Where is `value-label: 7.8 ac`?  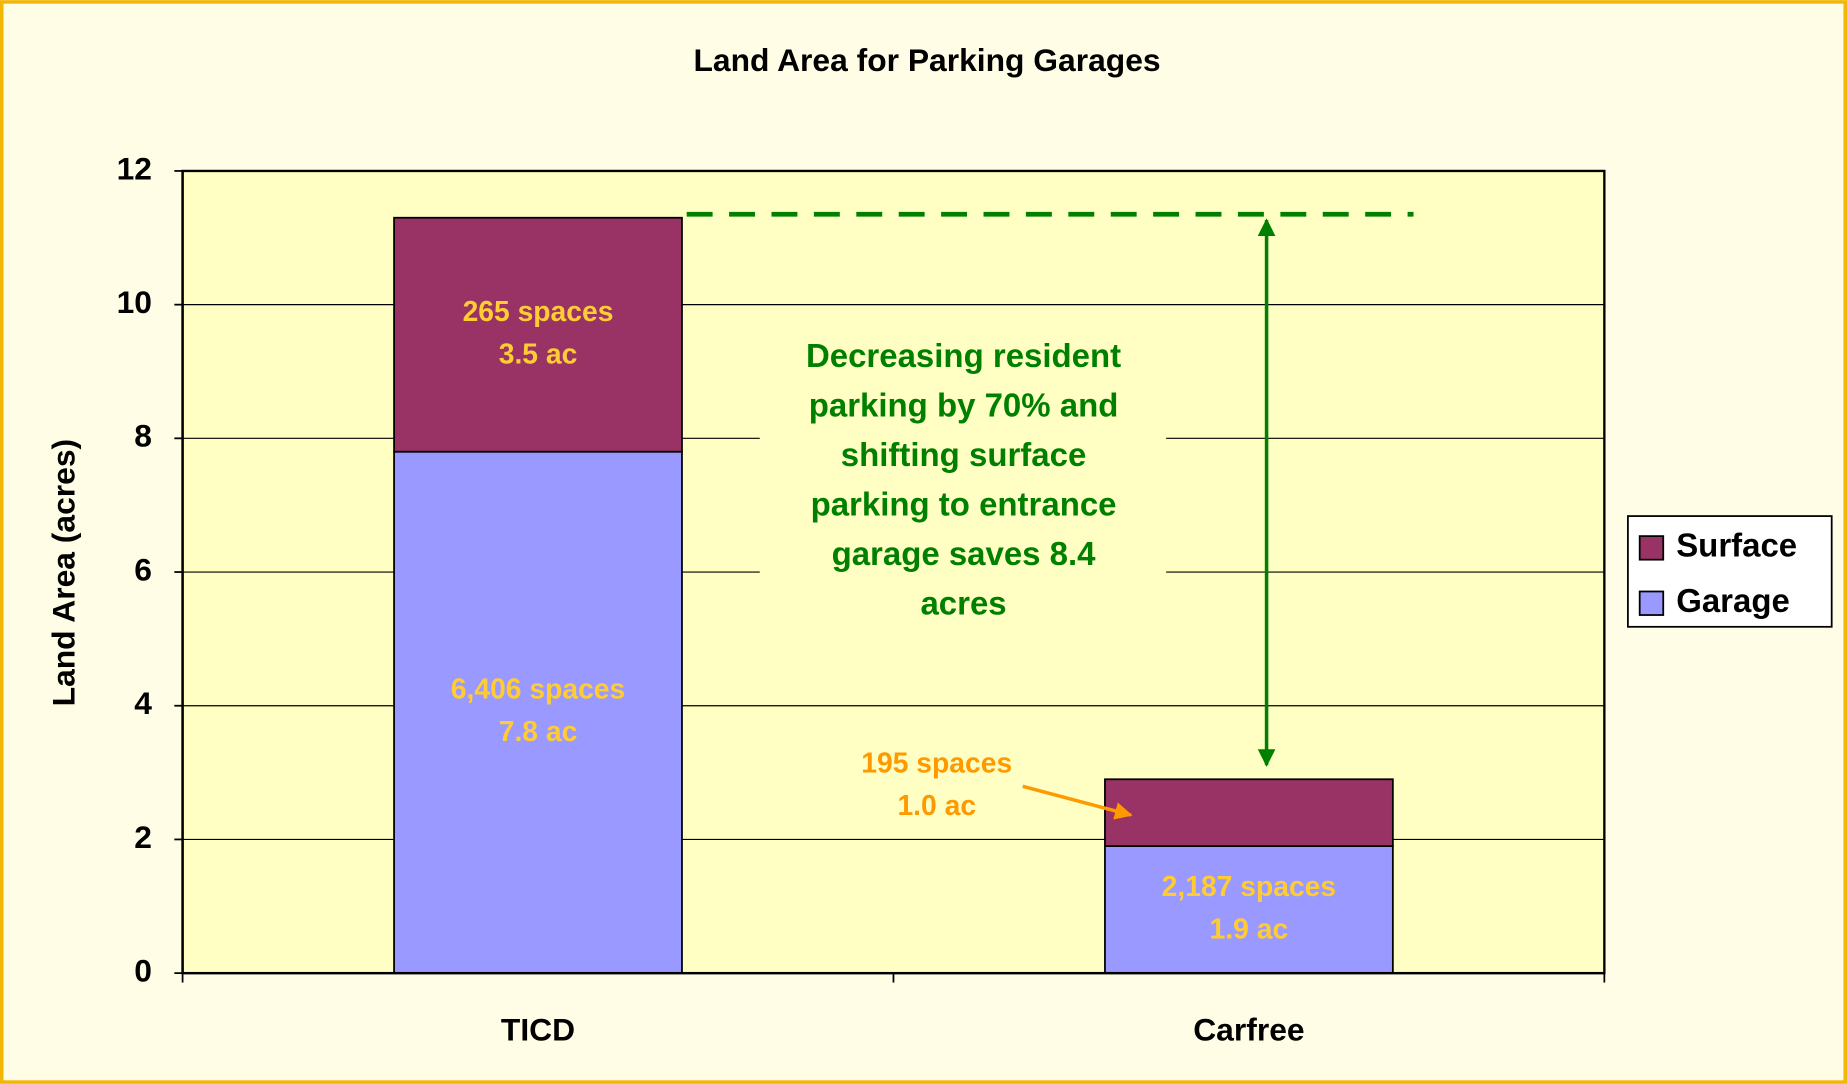 value-label: 7.8 ac is located at coordinates (538, 731).